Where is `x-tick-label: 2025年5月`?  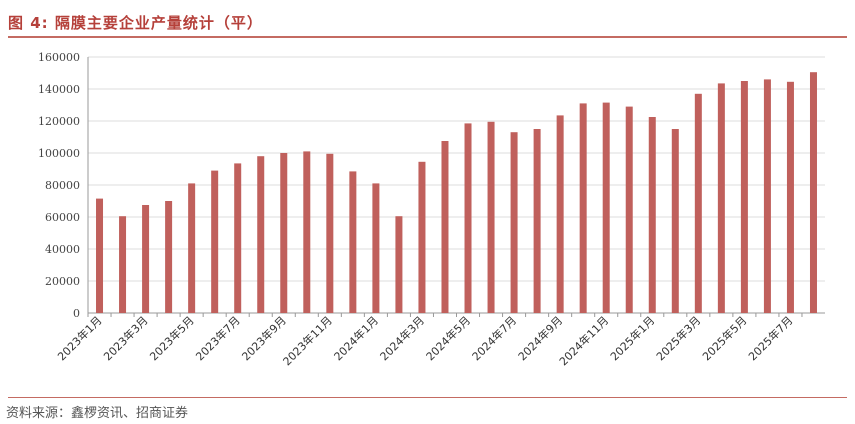 x-tick-label: 2025年5月 is located at coordinates (724, 338).